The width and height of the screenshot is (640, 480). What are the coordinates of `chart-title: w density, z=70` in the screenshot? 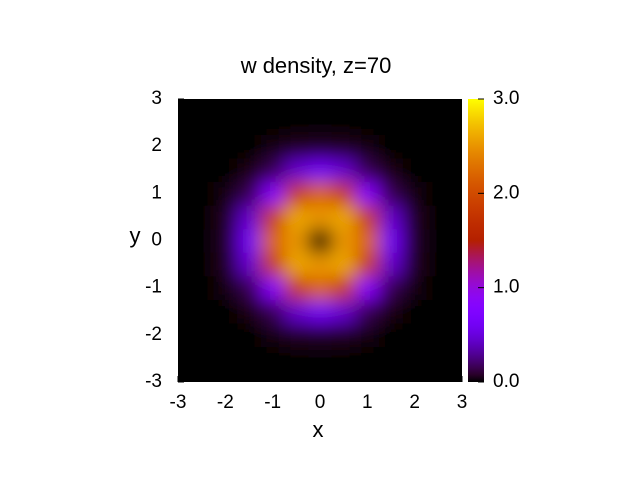 It's located at (316, 65).